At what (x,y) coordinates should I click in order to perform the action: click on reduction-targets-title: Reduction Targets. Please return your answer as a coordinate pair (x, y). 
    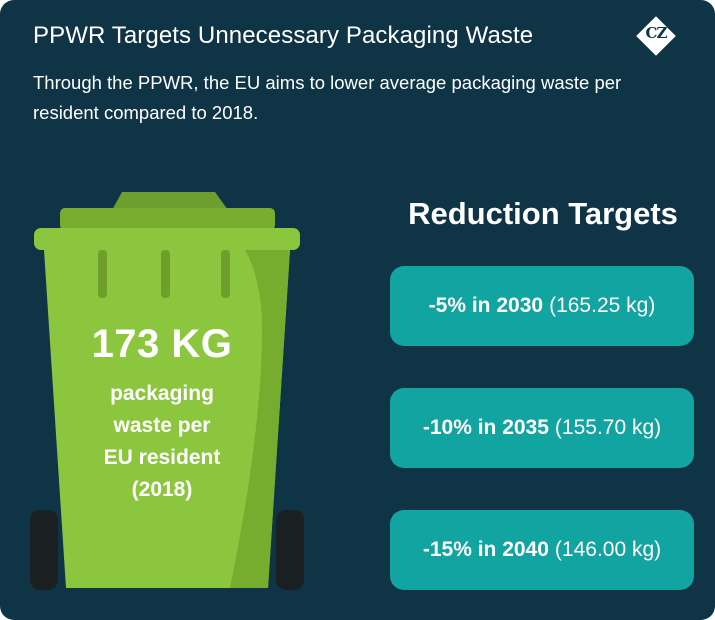
    Looking at the image, I should click on (543, 213).